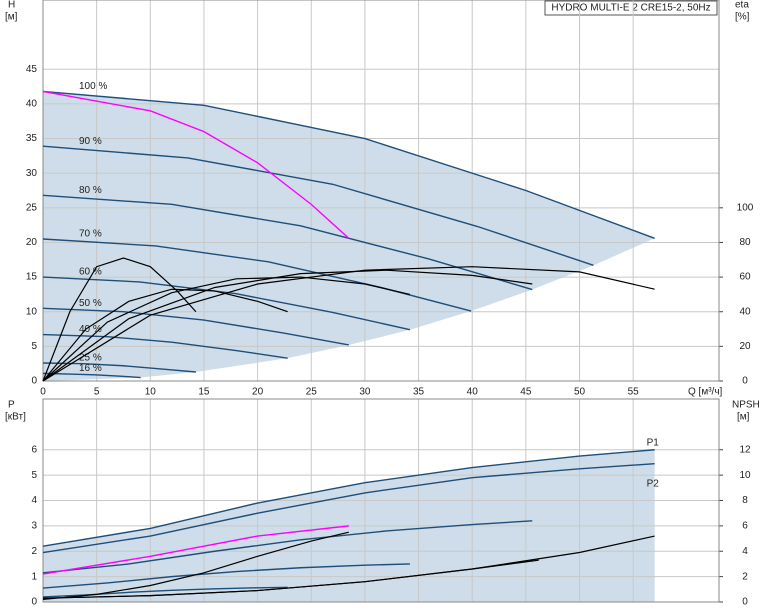  I want to click on curve-label: P2, so click(653, 483).